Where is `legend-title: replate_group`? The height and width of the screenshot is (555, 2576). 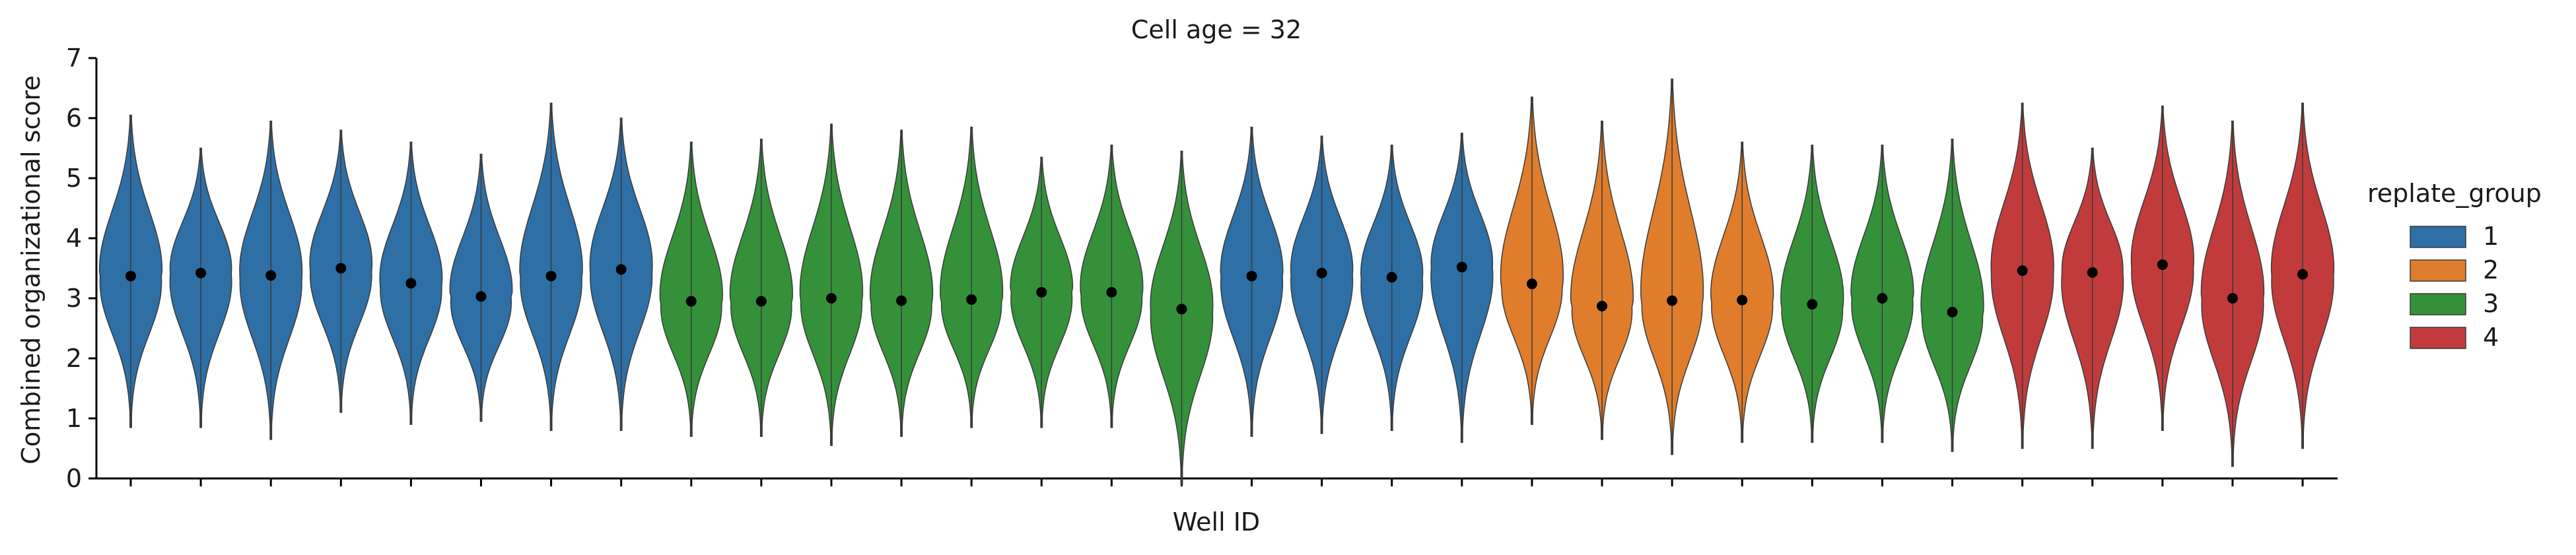 legend-title: replate_group is located at coordinates (2455, 194).